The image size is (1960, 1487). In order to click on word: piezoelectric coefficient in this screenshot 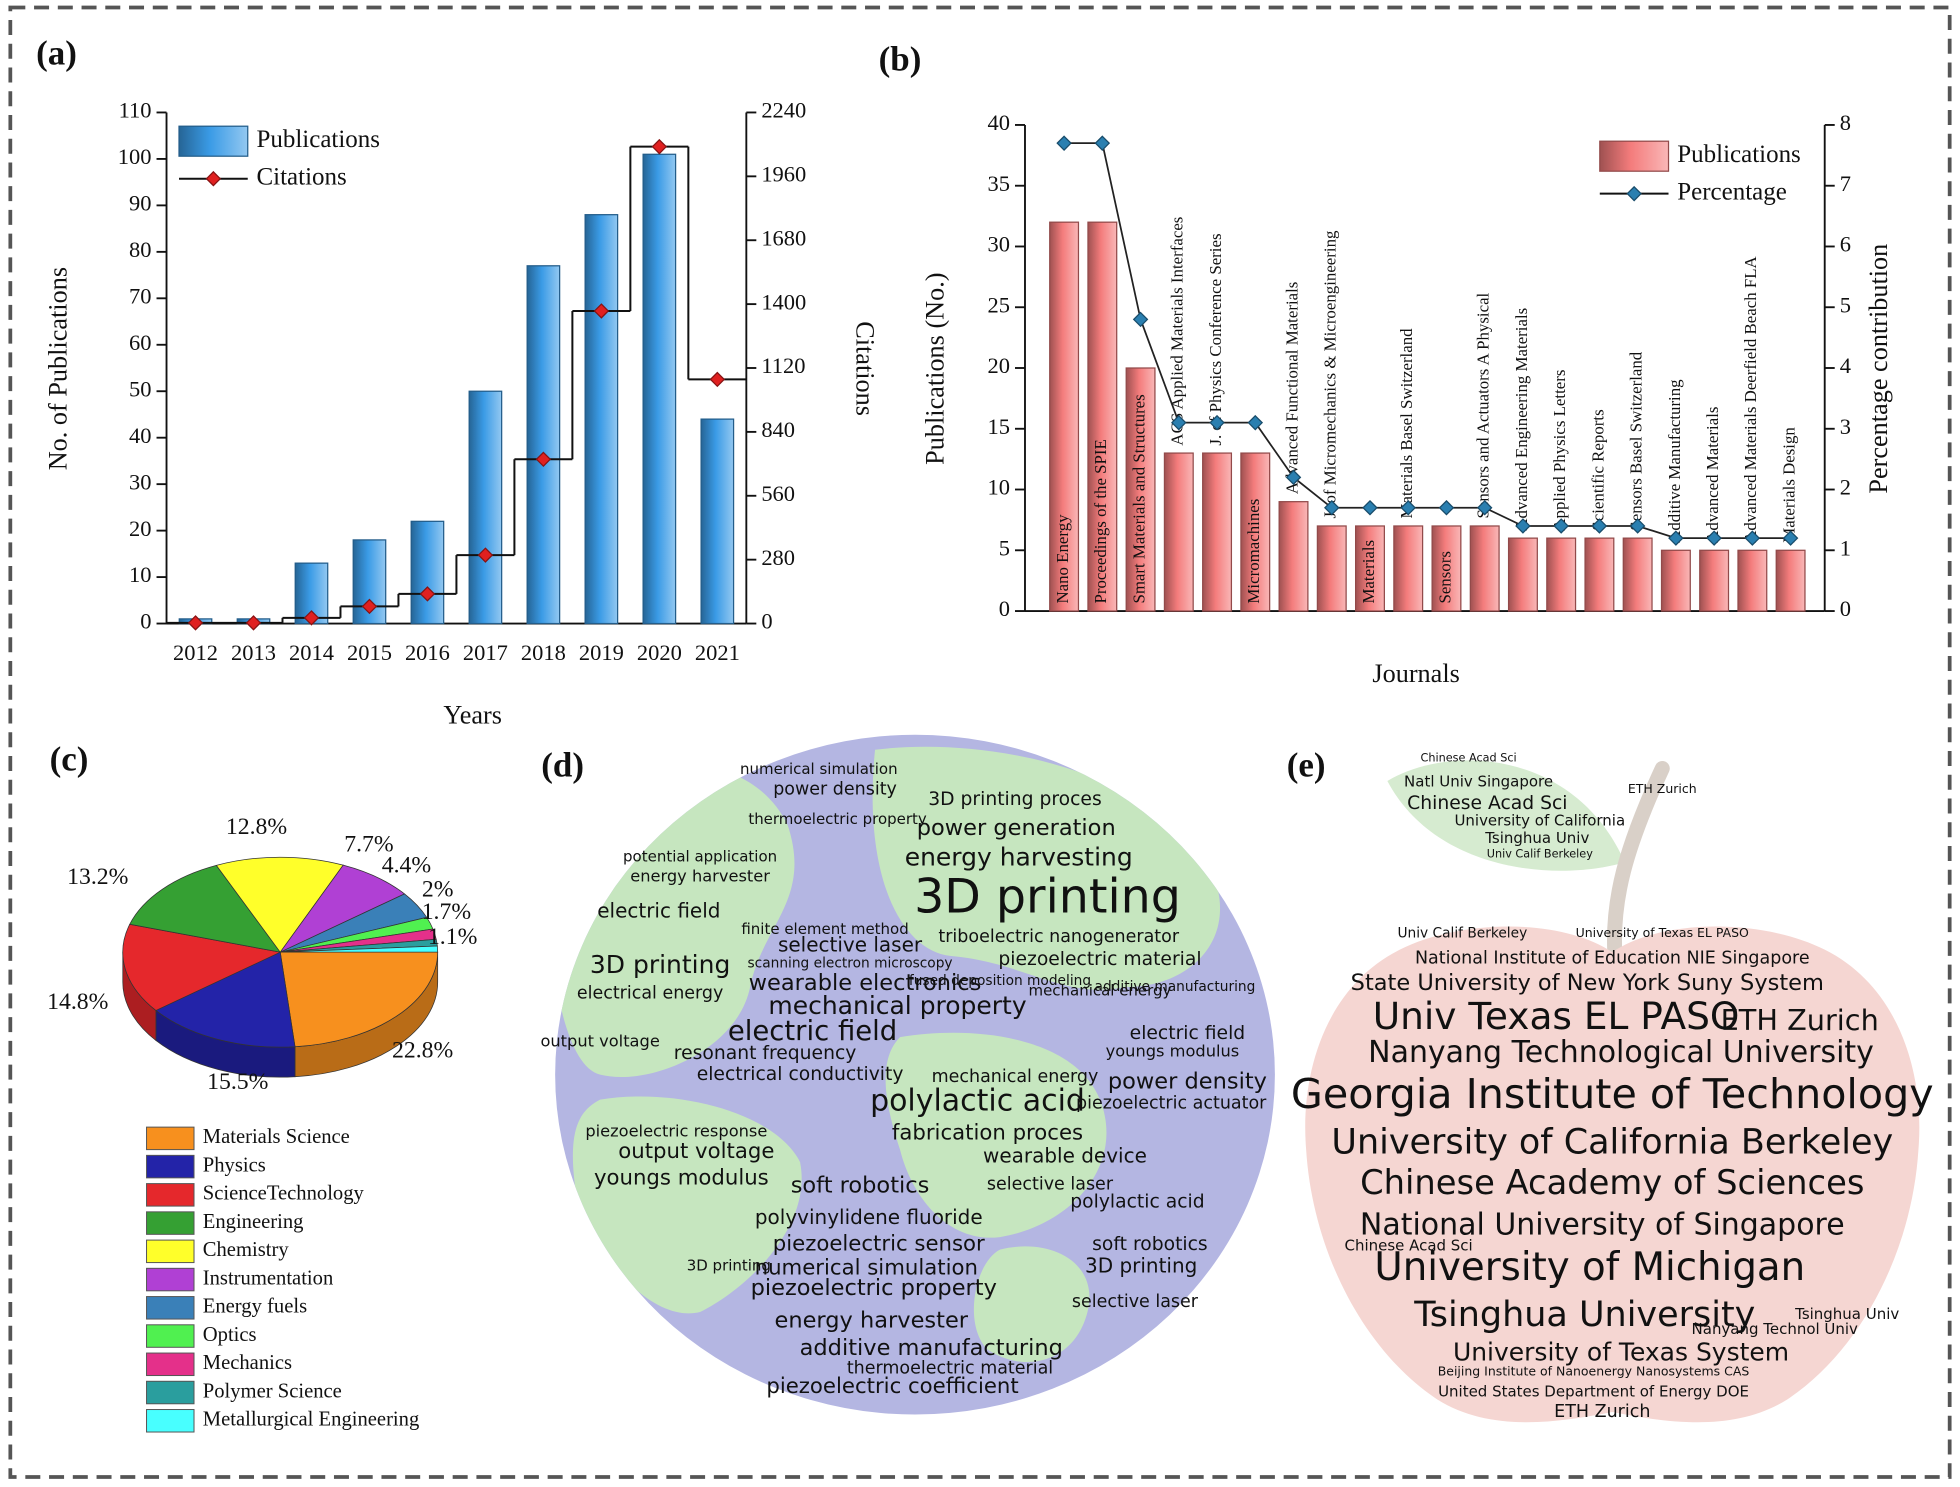, I will do `click(892, 1386)`.